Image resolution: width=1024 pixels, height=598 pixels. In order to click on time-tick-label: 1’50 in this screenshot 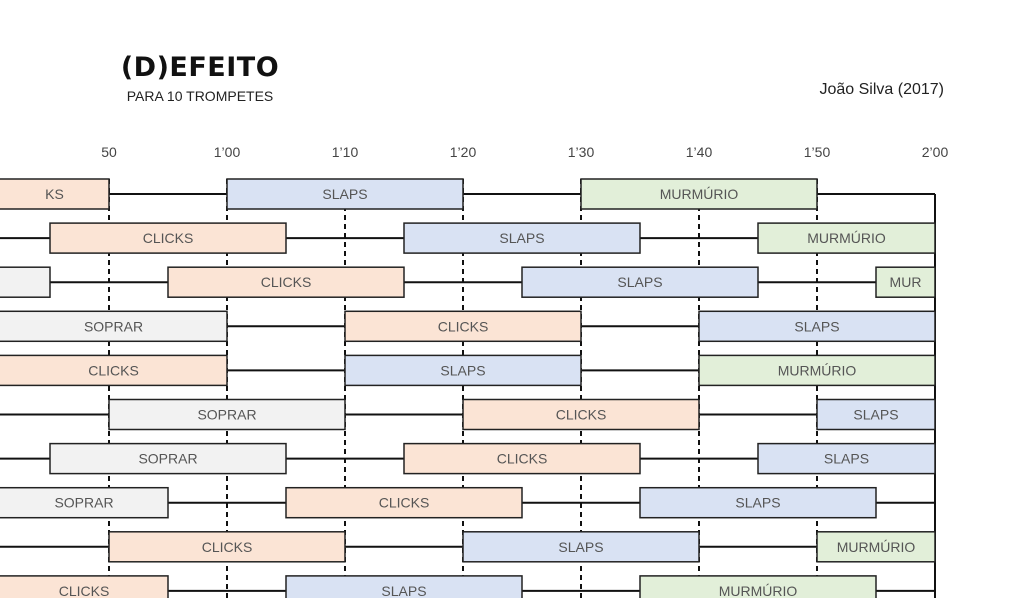, I will do `click(817, 152)`.